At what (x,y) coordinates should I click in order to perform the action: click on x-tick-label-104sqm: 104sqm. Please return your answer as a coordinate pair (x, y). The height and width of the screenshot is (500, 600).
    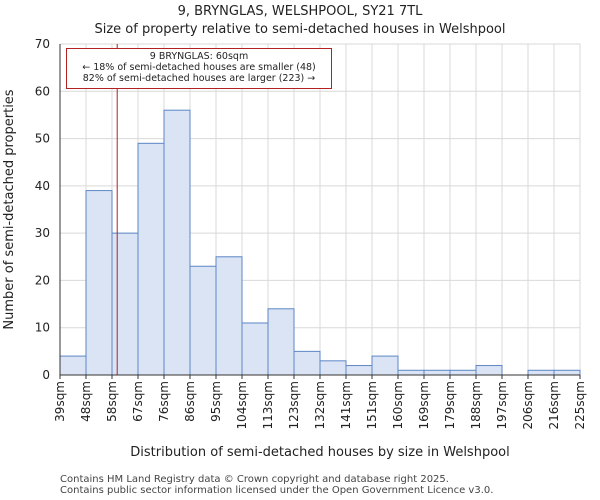
    Looking at the image, I should click on (242, 405).